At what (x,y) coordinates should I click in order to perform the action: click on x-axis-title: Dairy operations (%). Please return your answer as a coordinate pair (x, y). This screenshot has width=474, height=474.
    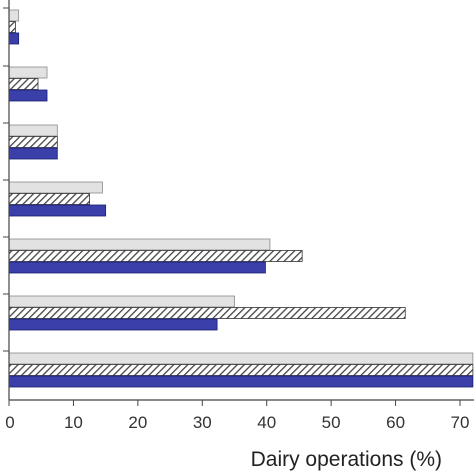
    Looking at the image, I should click on (346, 459).